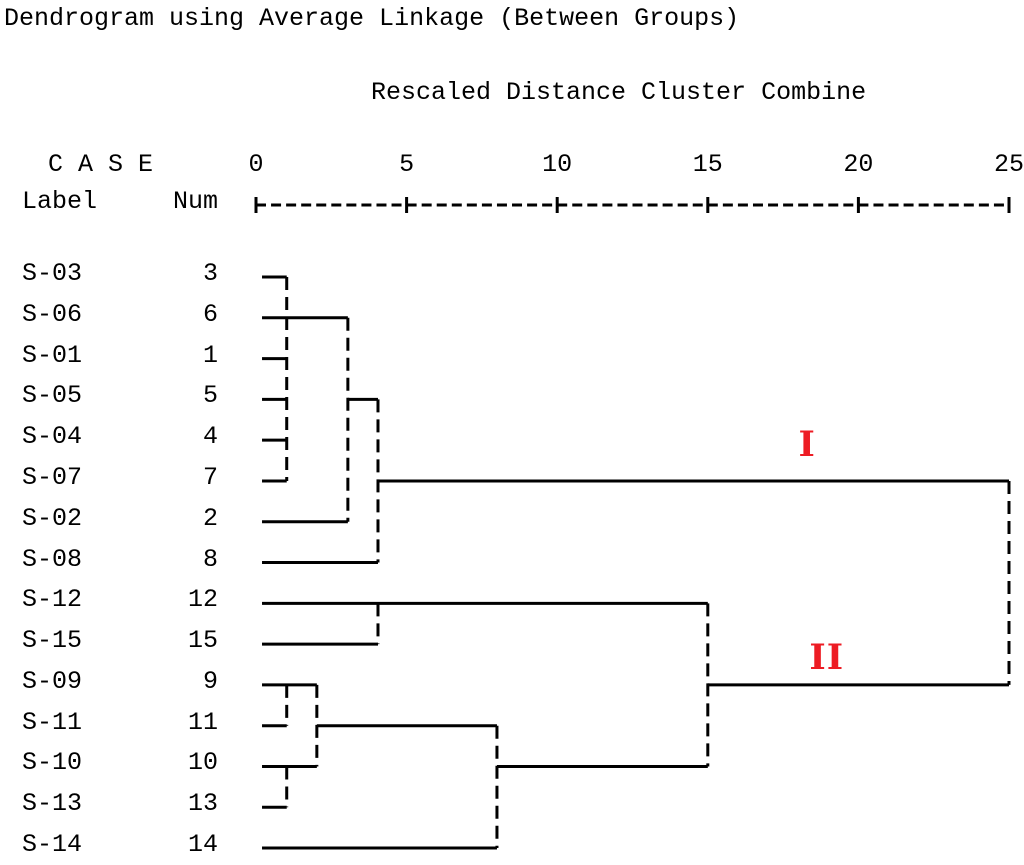  Describe the element at coordinates (52, 273) in the screenshot. I see `case-label: S-03` at that location.